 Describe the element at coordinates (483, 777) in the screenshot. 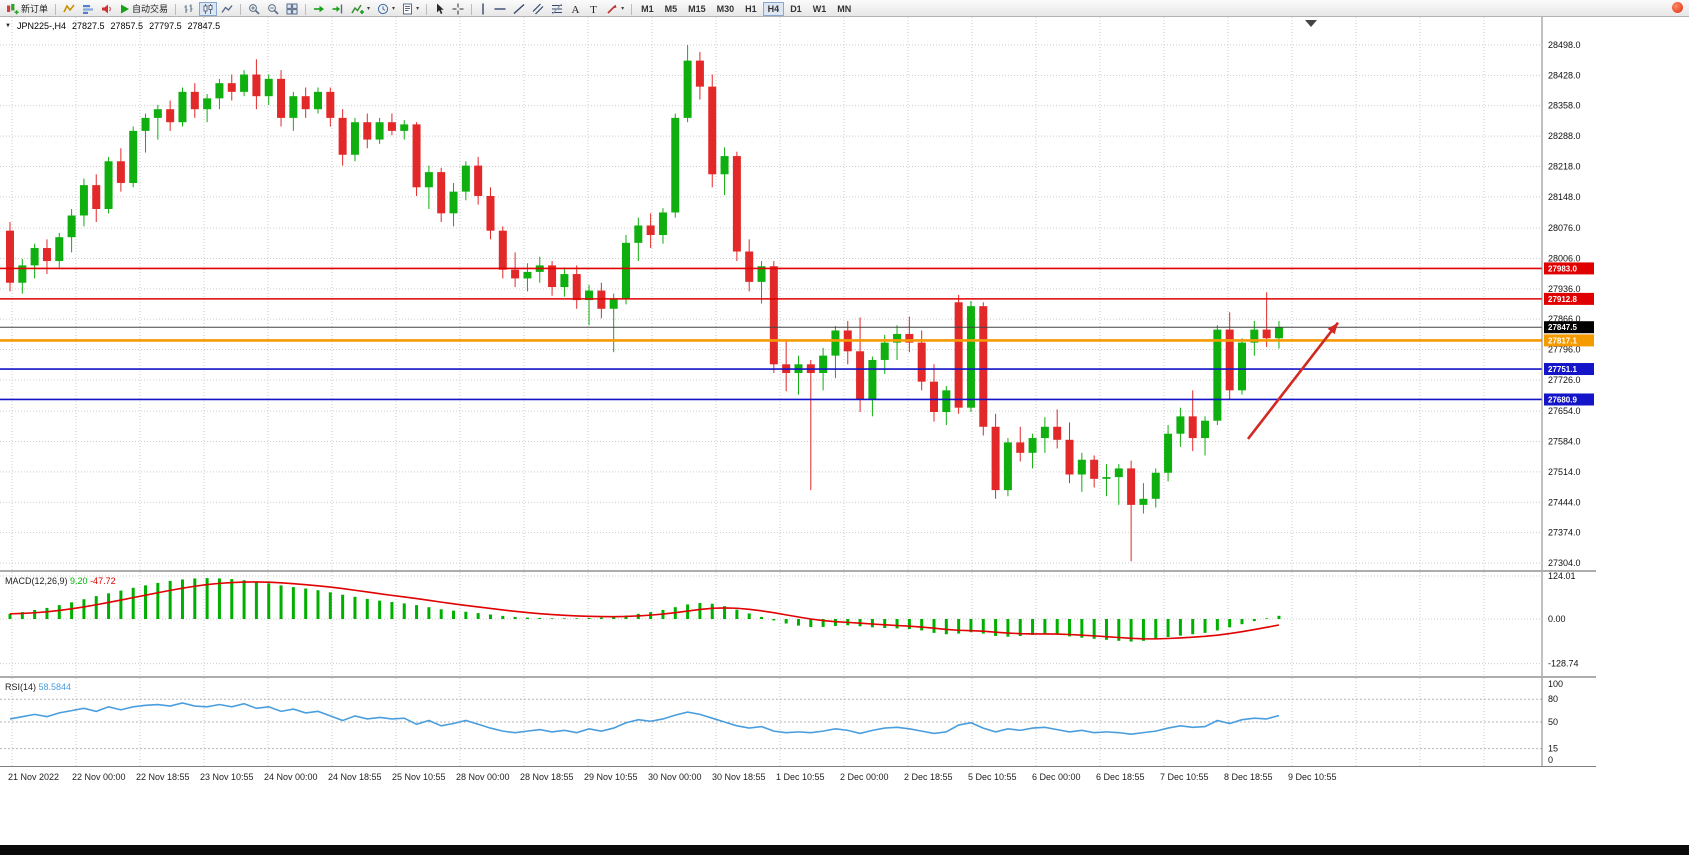

I see `time-label: 28 Nov 00:00` at that location.